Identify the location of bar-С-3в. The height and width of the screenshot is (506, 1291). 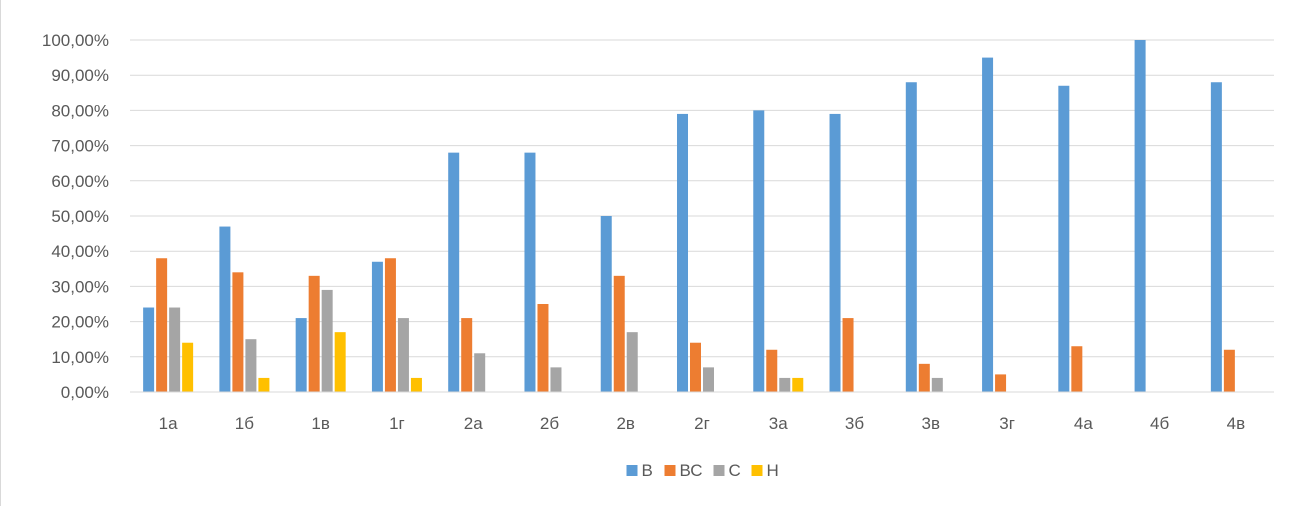
(937, 384).